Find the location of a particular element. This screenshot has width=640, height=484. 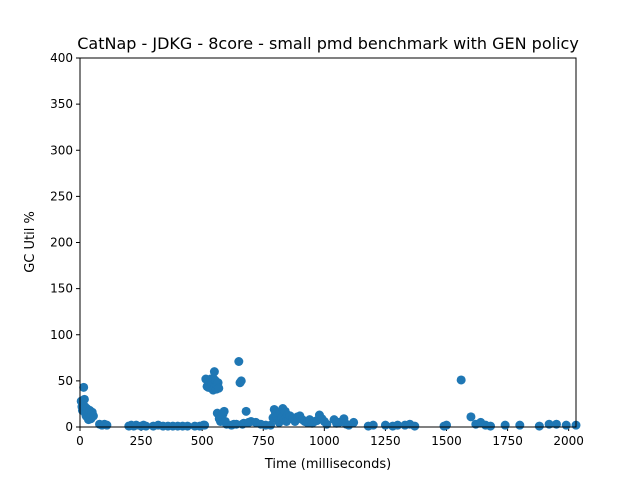

y-tick-label: 50 is located at coordinates (65, 381).